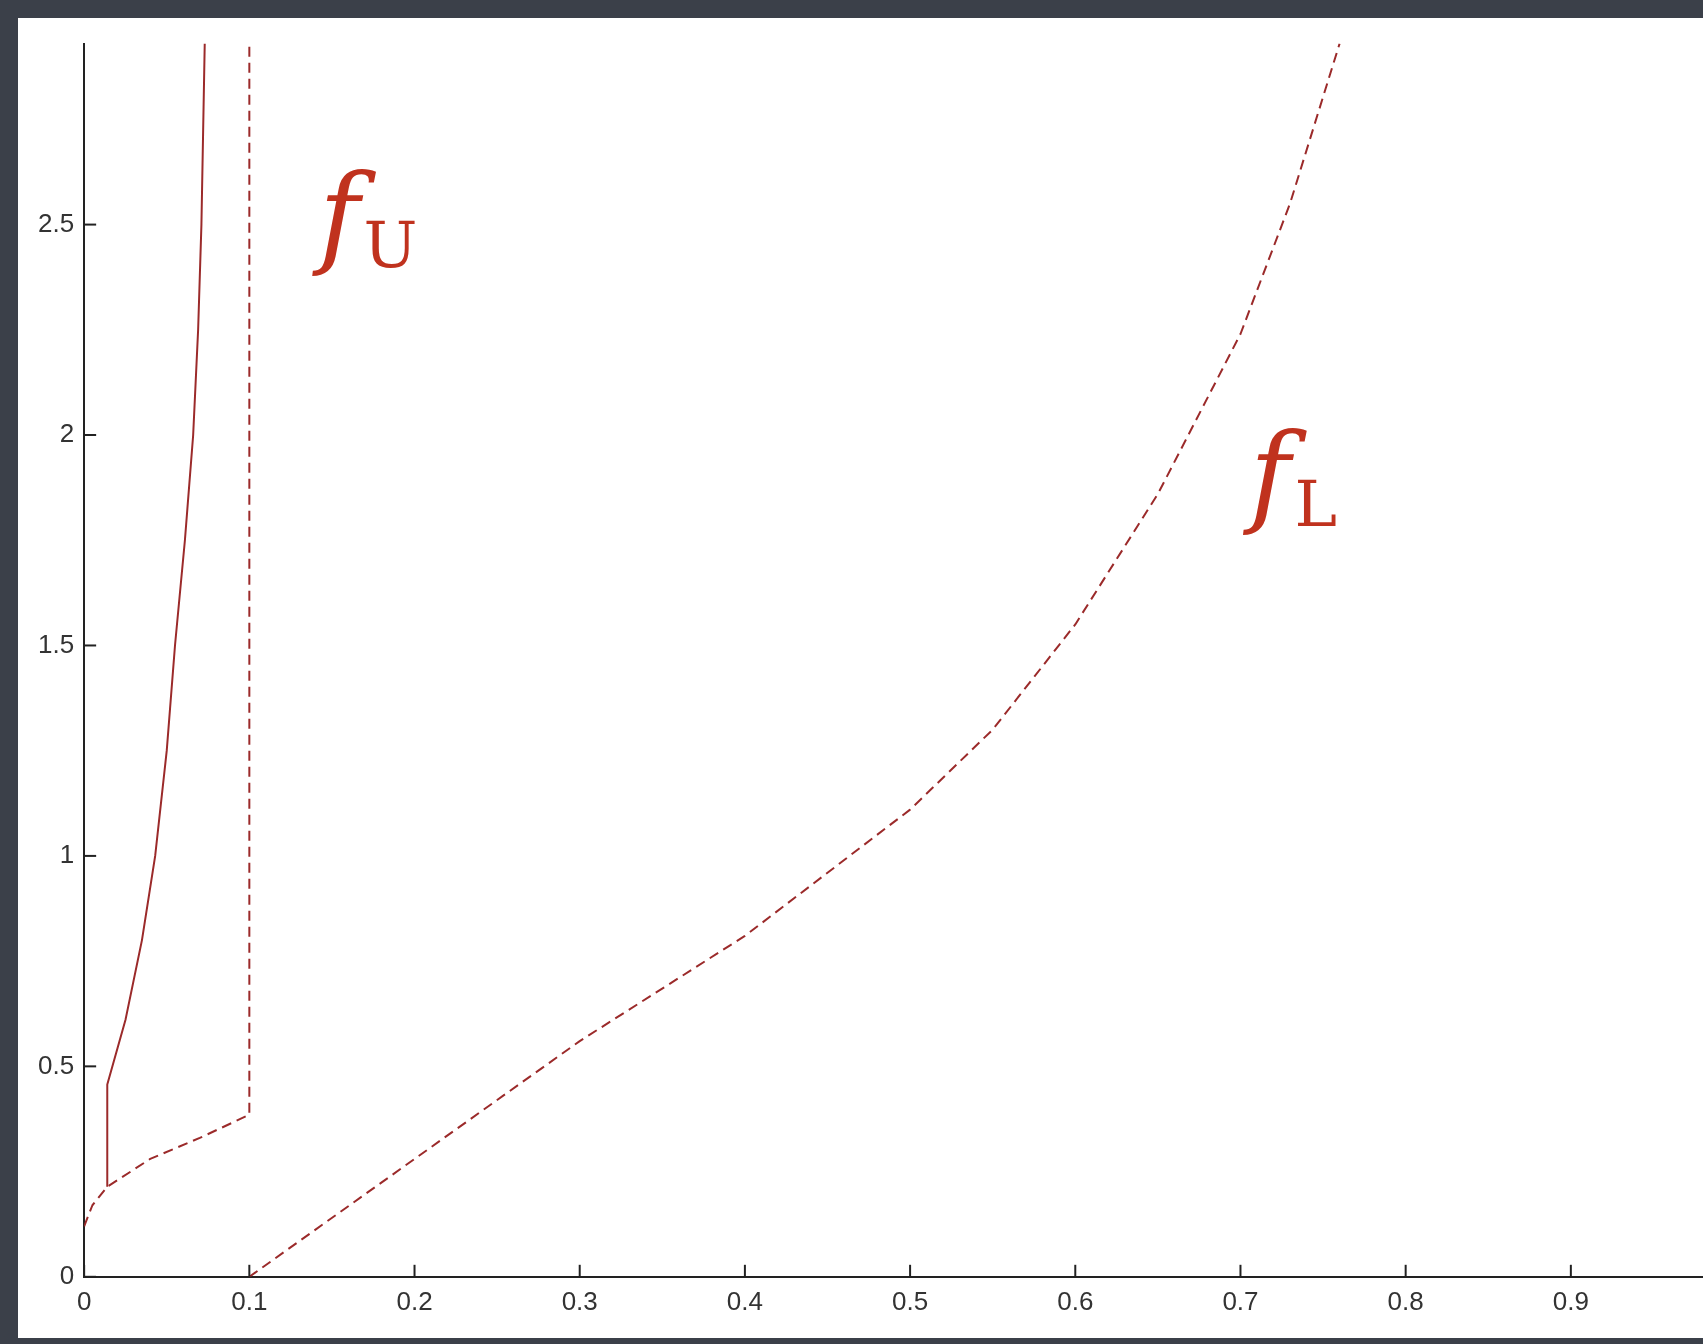  What do you see at coordinates (67, 433) in the screenshot?
I see `y-tick-label: 2` at bounding box center [67, 433].